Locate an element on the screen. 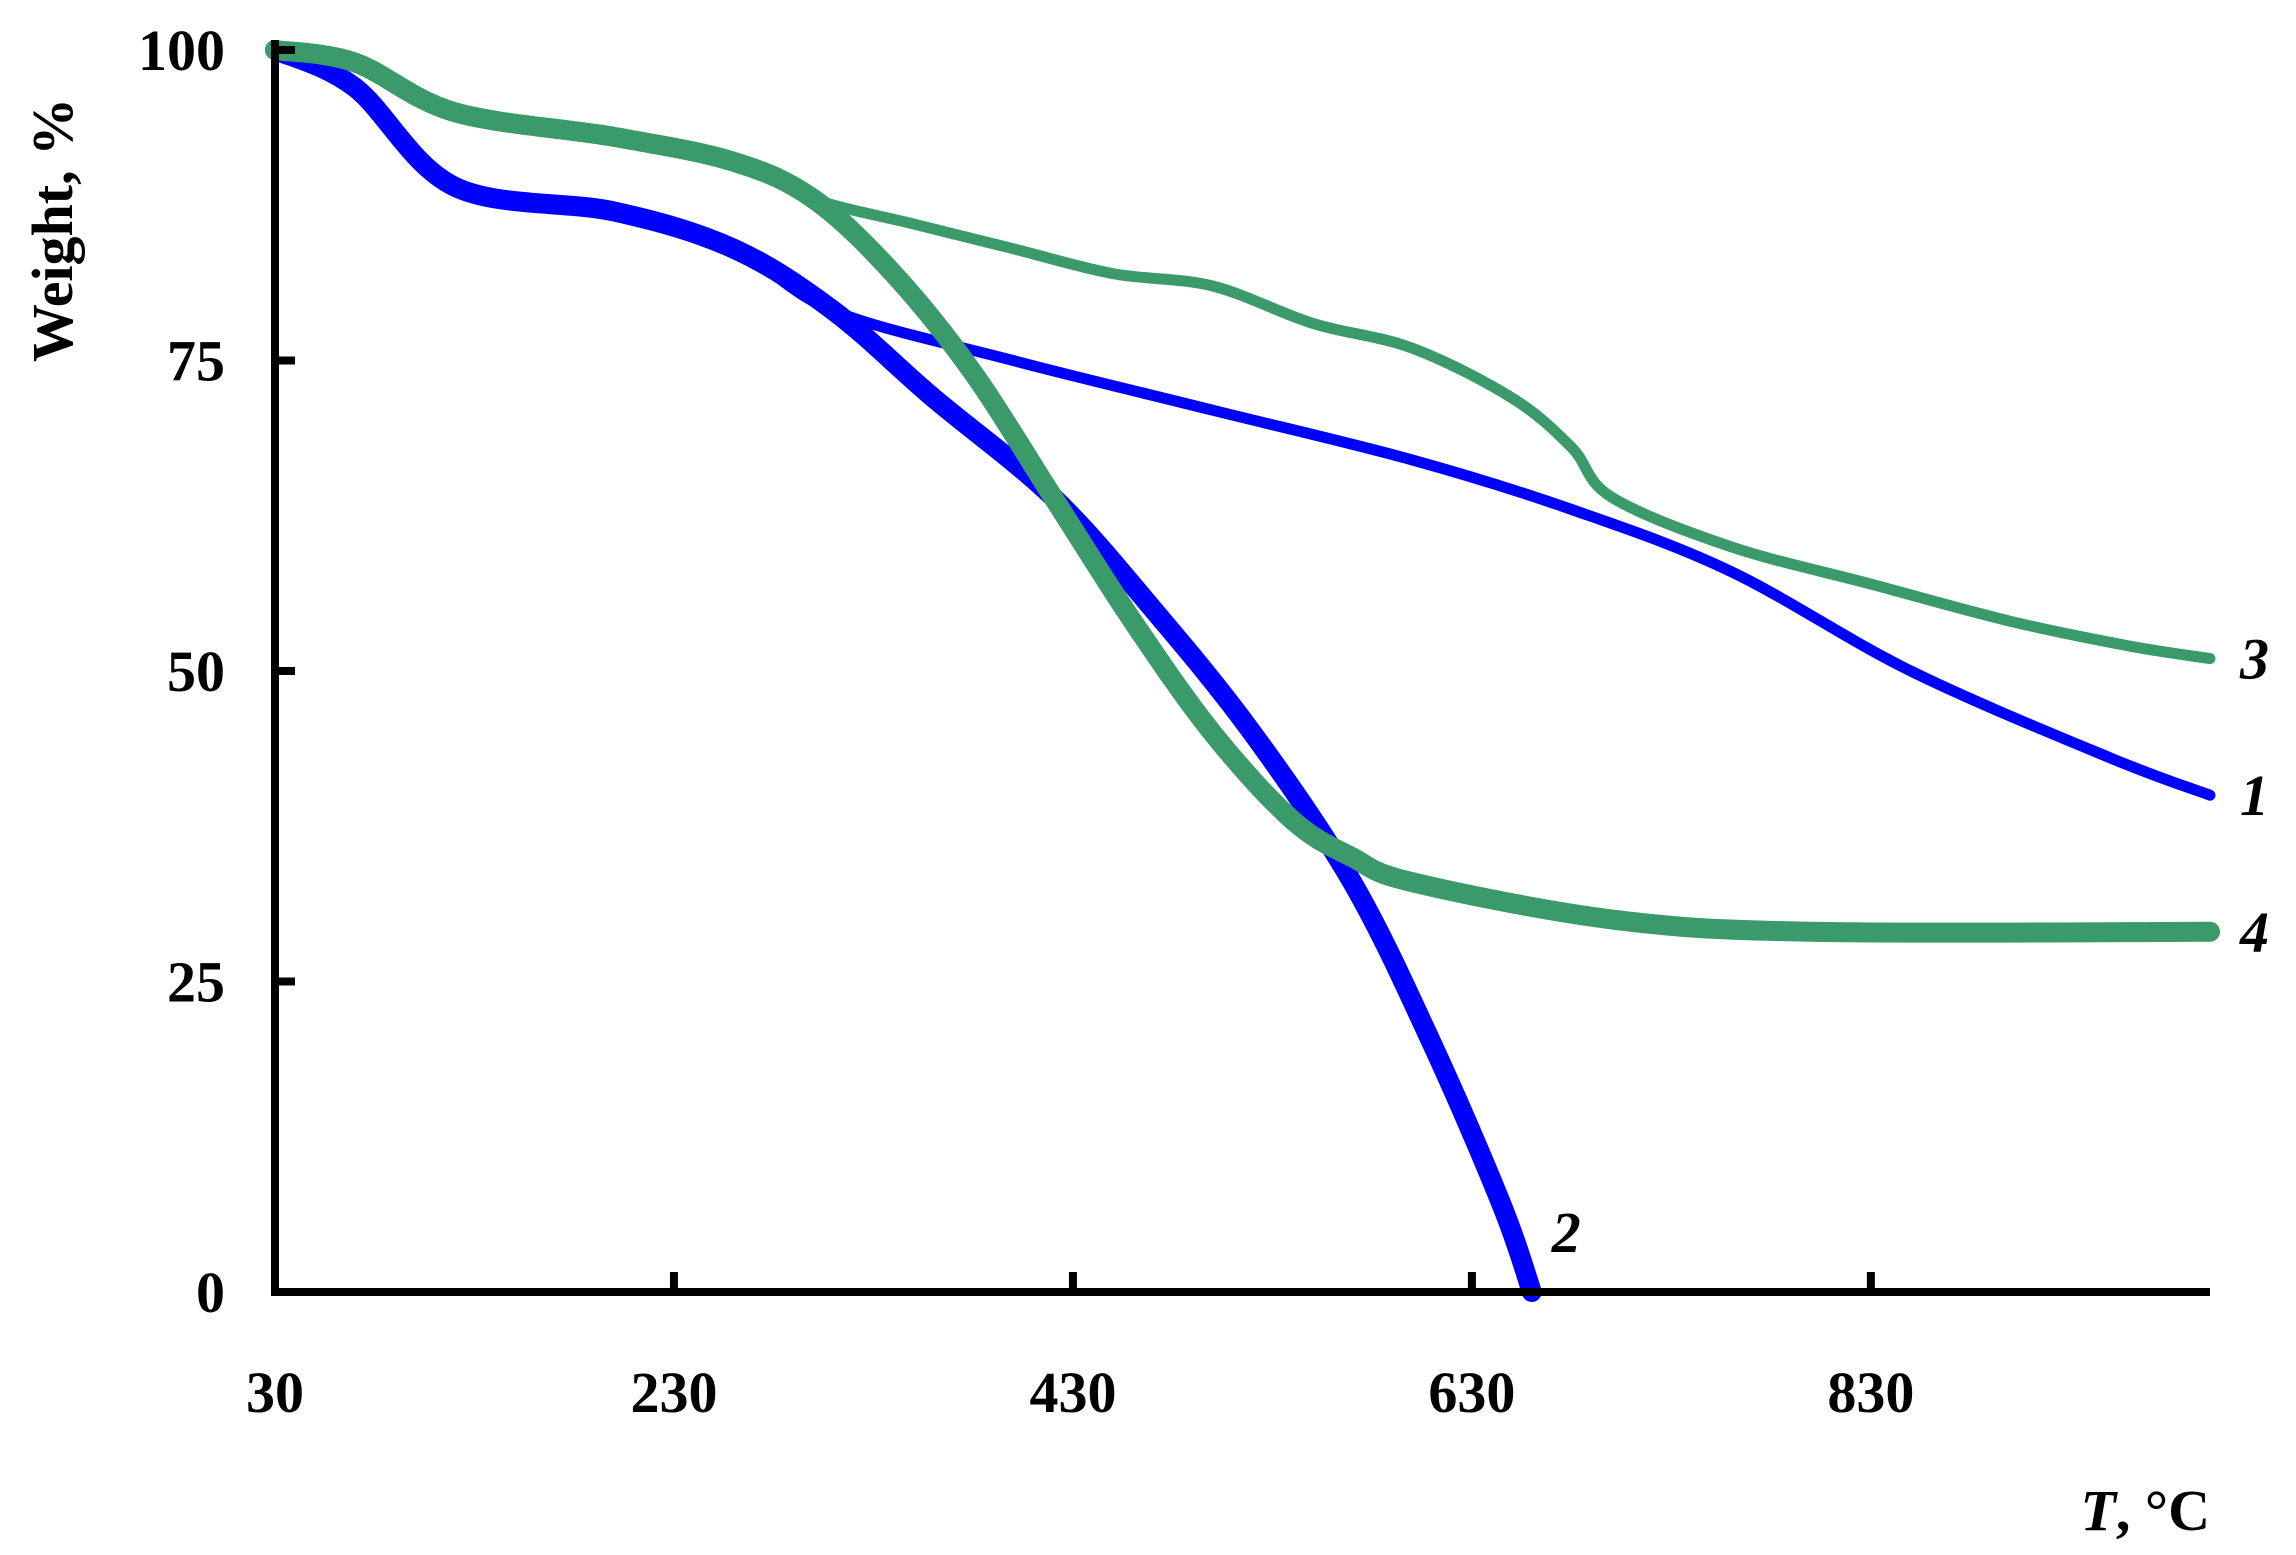  x-tick-label-30: 30 is located at coordinates (275, 1392).